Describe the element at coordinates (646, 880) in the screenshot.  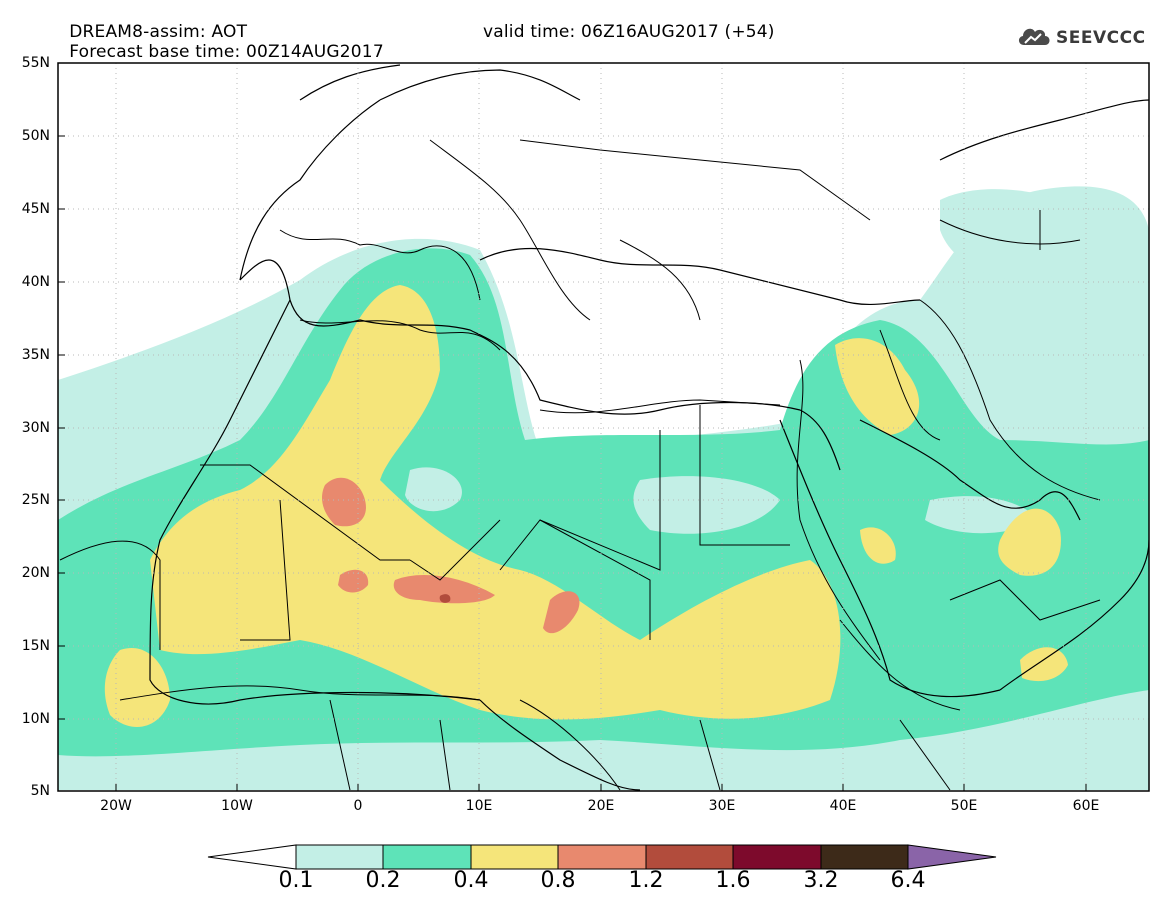
I see `colorbar-label: 1.2` at that location.